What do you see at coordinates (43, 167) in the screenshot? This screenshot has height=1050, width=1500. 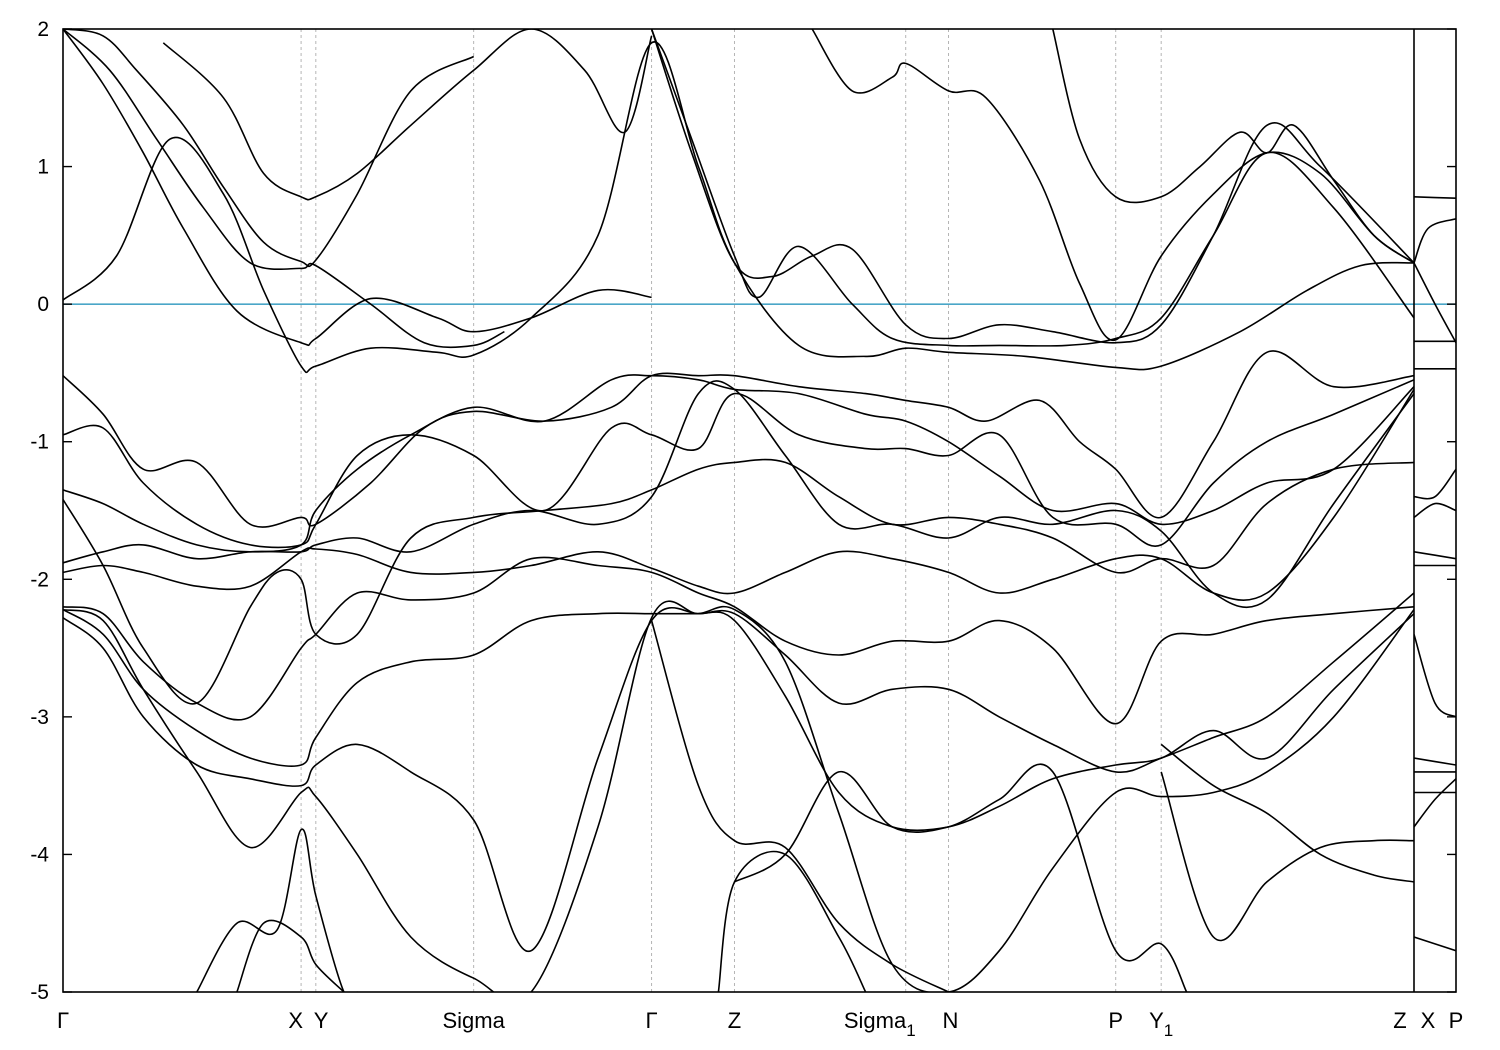 I see `y-tick-label: 1` at bounding box center [43, 167].